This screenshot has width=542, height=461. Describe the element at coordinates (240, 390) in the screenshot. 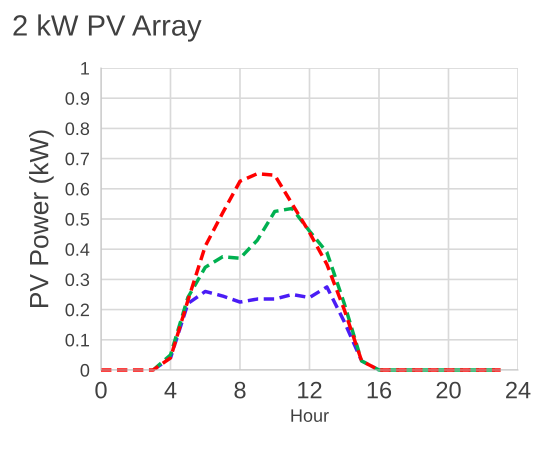

I see `x-tick-label: 8` at that location.